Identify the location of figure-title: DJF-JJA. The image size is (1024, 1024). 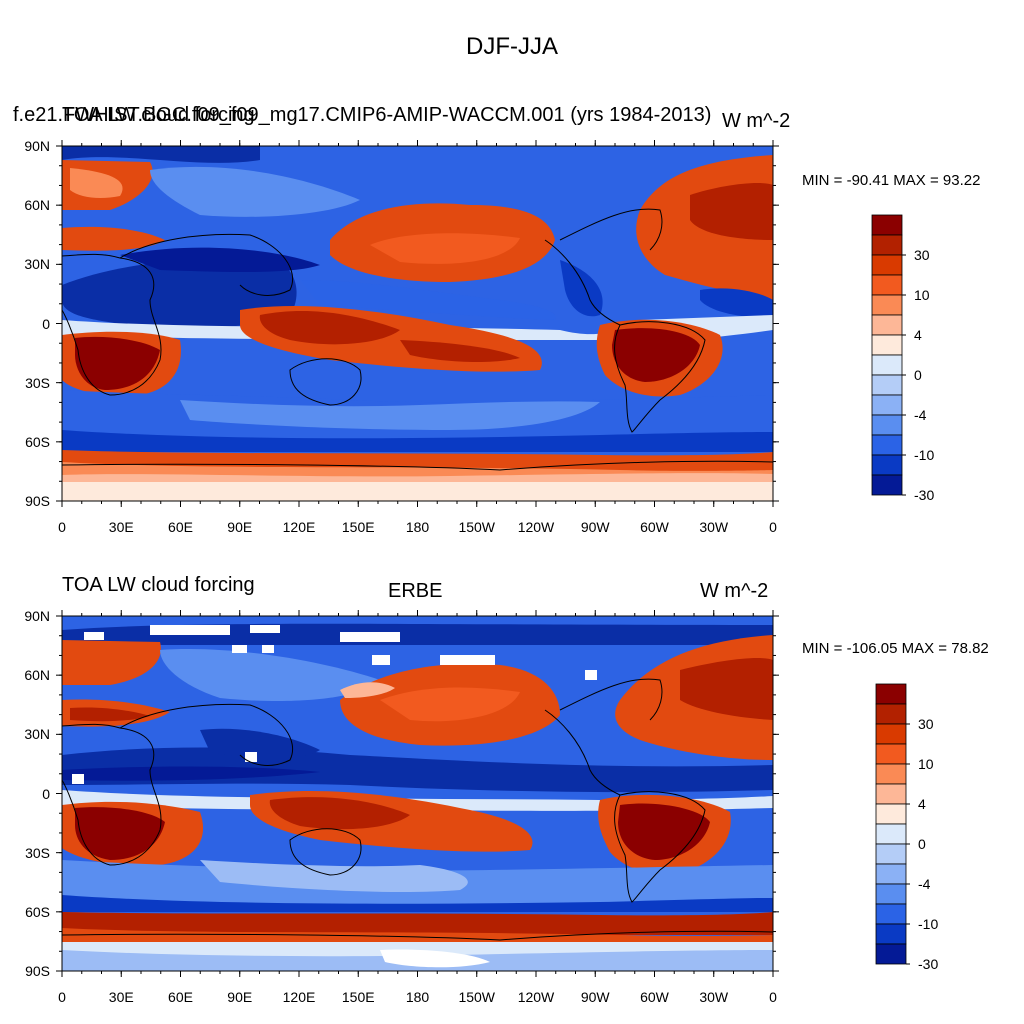
(512, 46).